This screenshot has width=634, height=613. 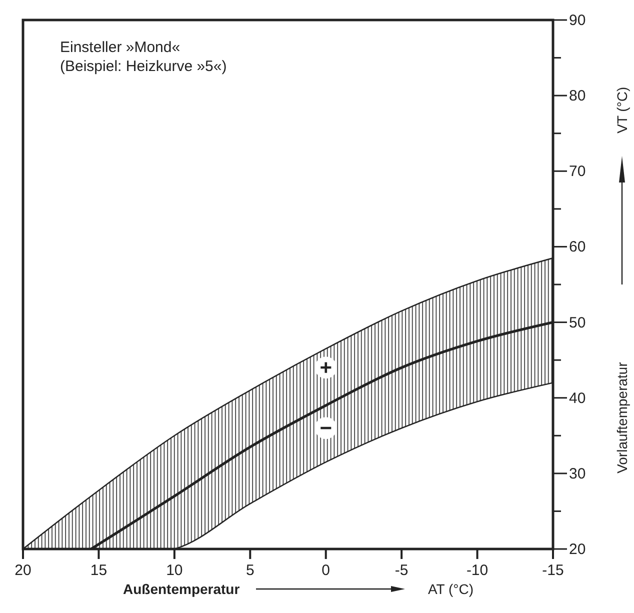 What do you see at coordinates (577, 473) in the screenshot?
I see `y-tick-label: 30` at bounding box center [577, 473].